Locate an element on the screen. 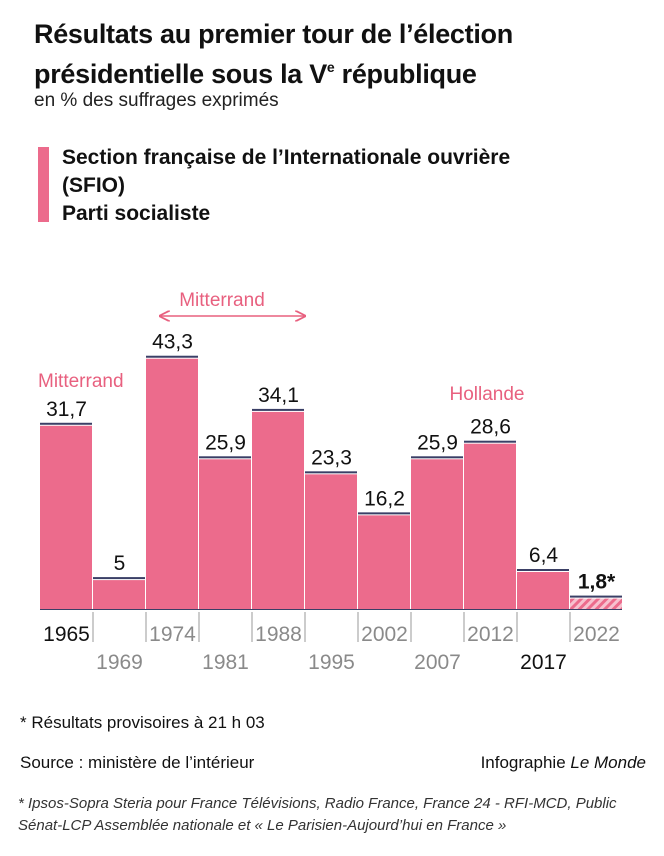 This screenshot has width=664, height=856. provisional-note: * Résultats provisoires à 21 h 03 is located at coordinates (142, 722).